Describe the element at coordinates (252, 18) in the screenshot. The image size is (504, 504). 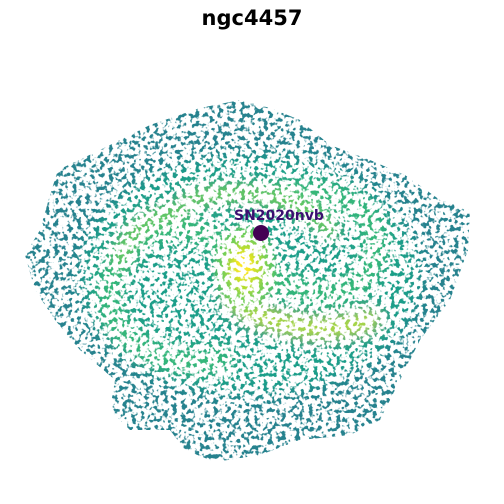
I see `page-title: ngc4457` at that location.